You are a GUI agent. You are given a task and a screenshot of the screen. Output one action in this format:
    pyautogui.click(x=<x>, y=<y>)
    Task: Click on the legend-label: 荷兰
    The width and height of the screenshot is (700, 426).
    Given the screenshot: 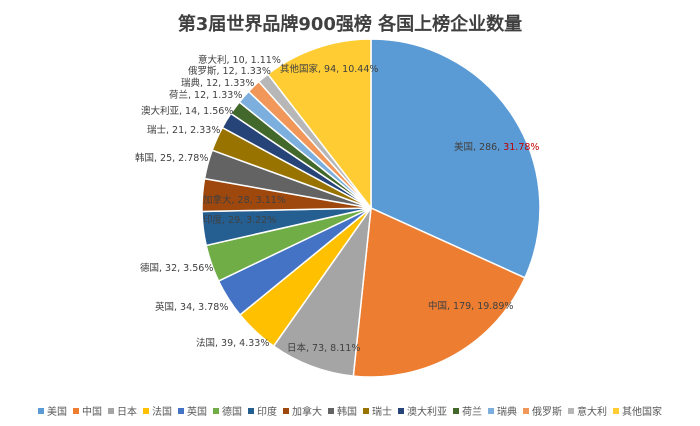 What is the action you would take?
    pyautogui.click(x=472, y=412)
    